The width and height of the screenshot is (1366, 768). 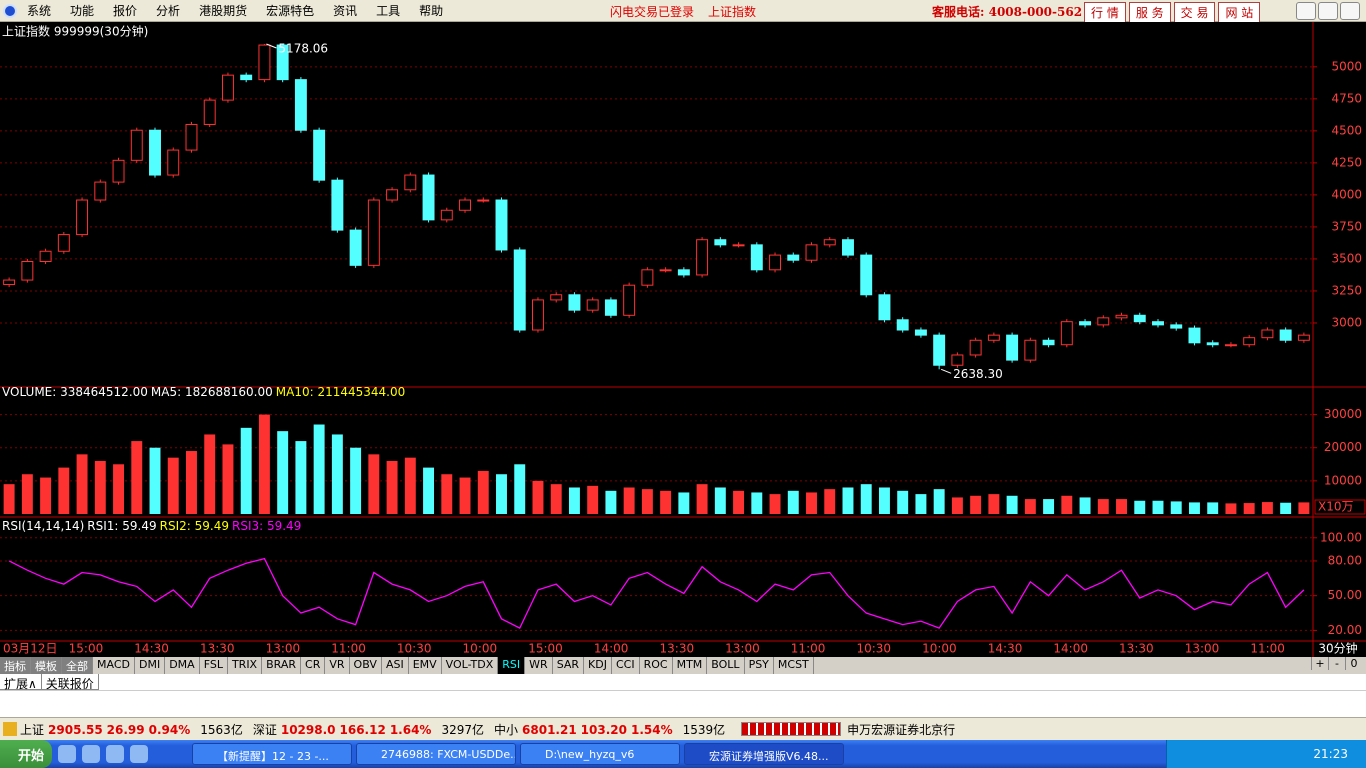 What do you see at coordinates (759, 665) in the screenshot?
I see `indicator-tab: PSY` at bounding box center [759, 665].